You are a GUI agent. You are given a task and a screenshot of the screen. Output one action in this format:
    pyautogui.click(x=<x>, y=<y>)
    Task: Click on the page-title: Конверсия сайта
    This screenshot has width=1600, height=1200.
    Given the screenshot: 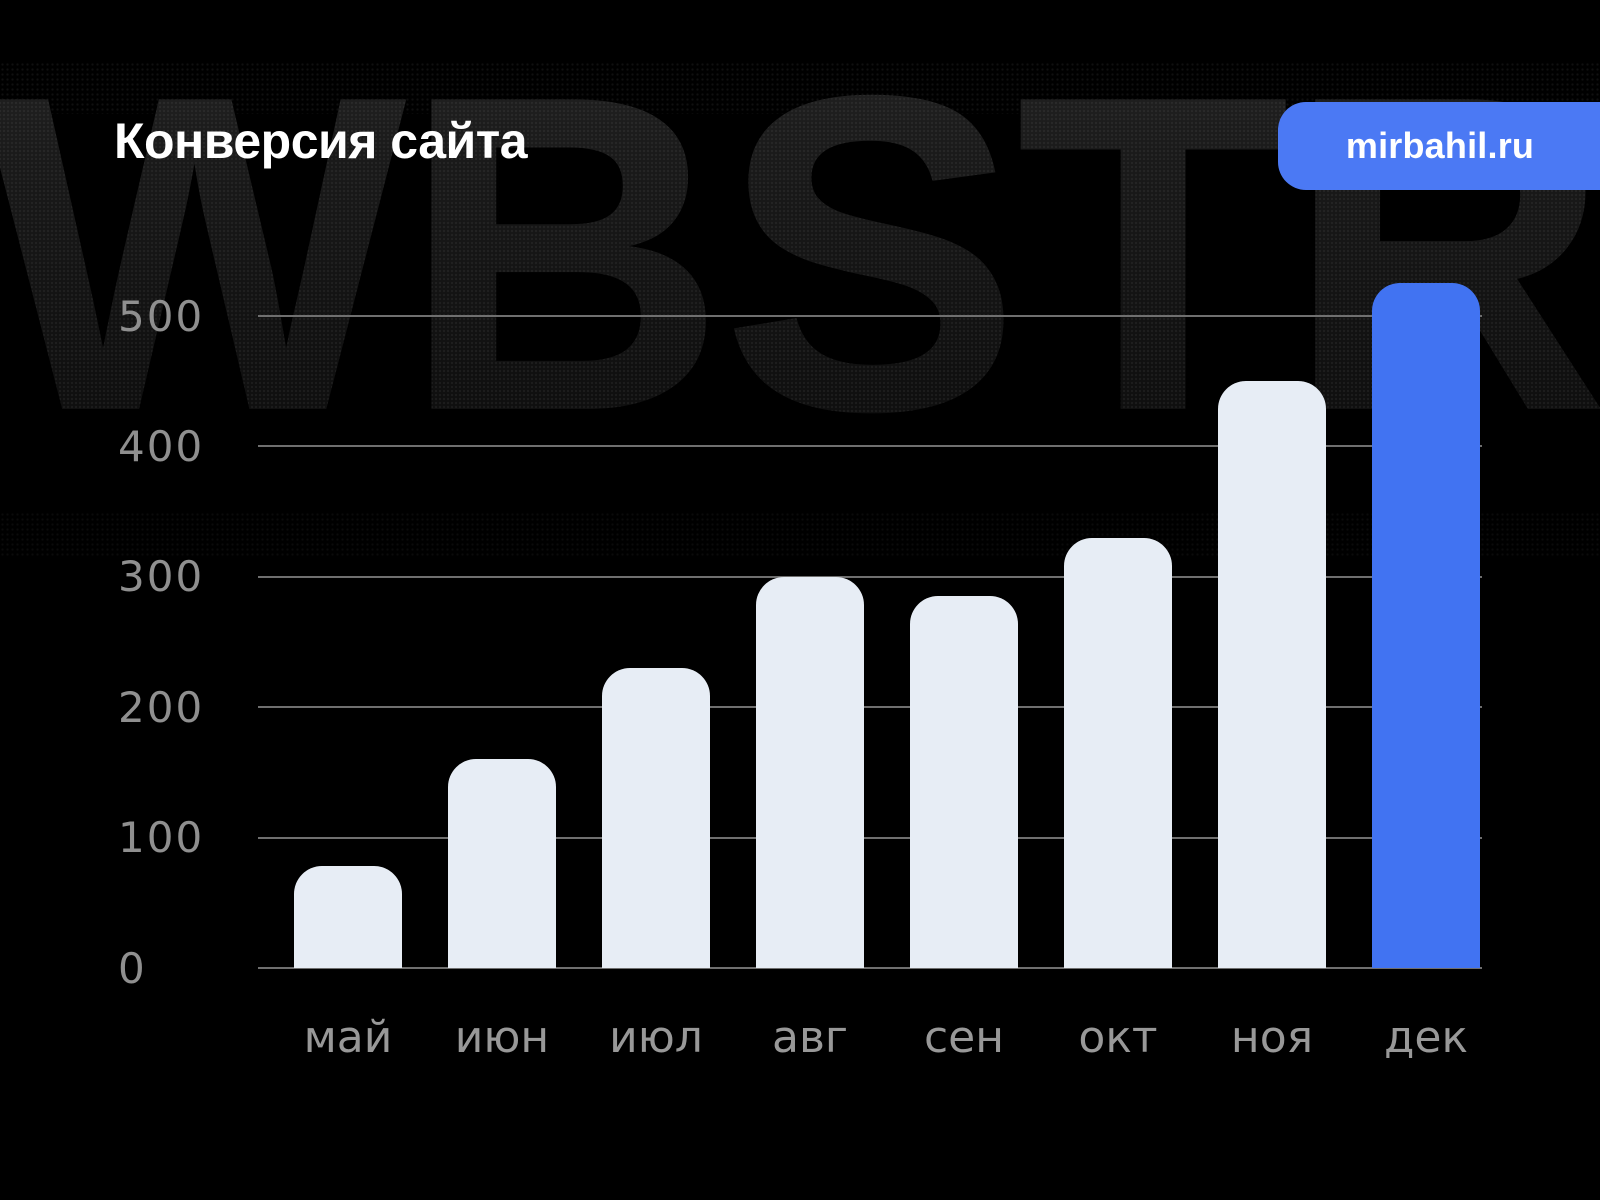 What is the action you would take?
    pyautogui.click(x=321, y=141)
    